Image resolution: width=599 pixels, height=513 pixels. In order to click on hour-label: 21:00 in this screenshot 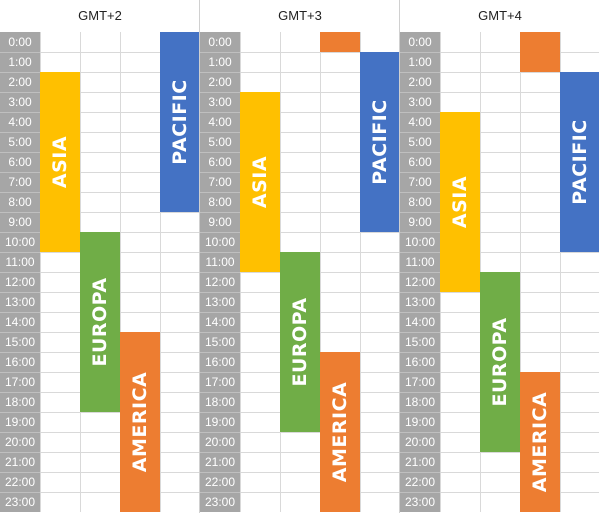, I will do `click(420, 462)`.